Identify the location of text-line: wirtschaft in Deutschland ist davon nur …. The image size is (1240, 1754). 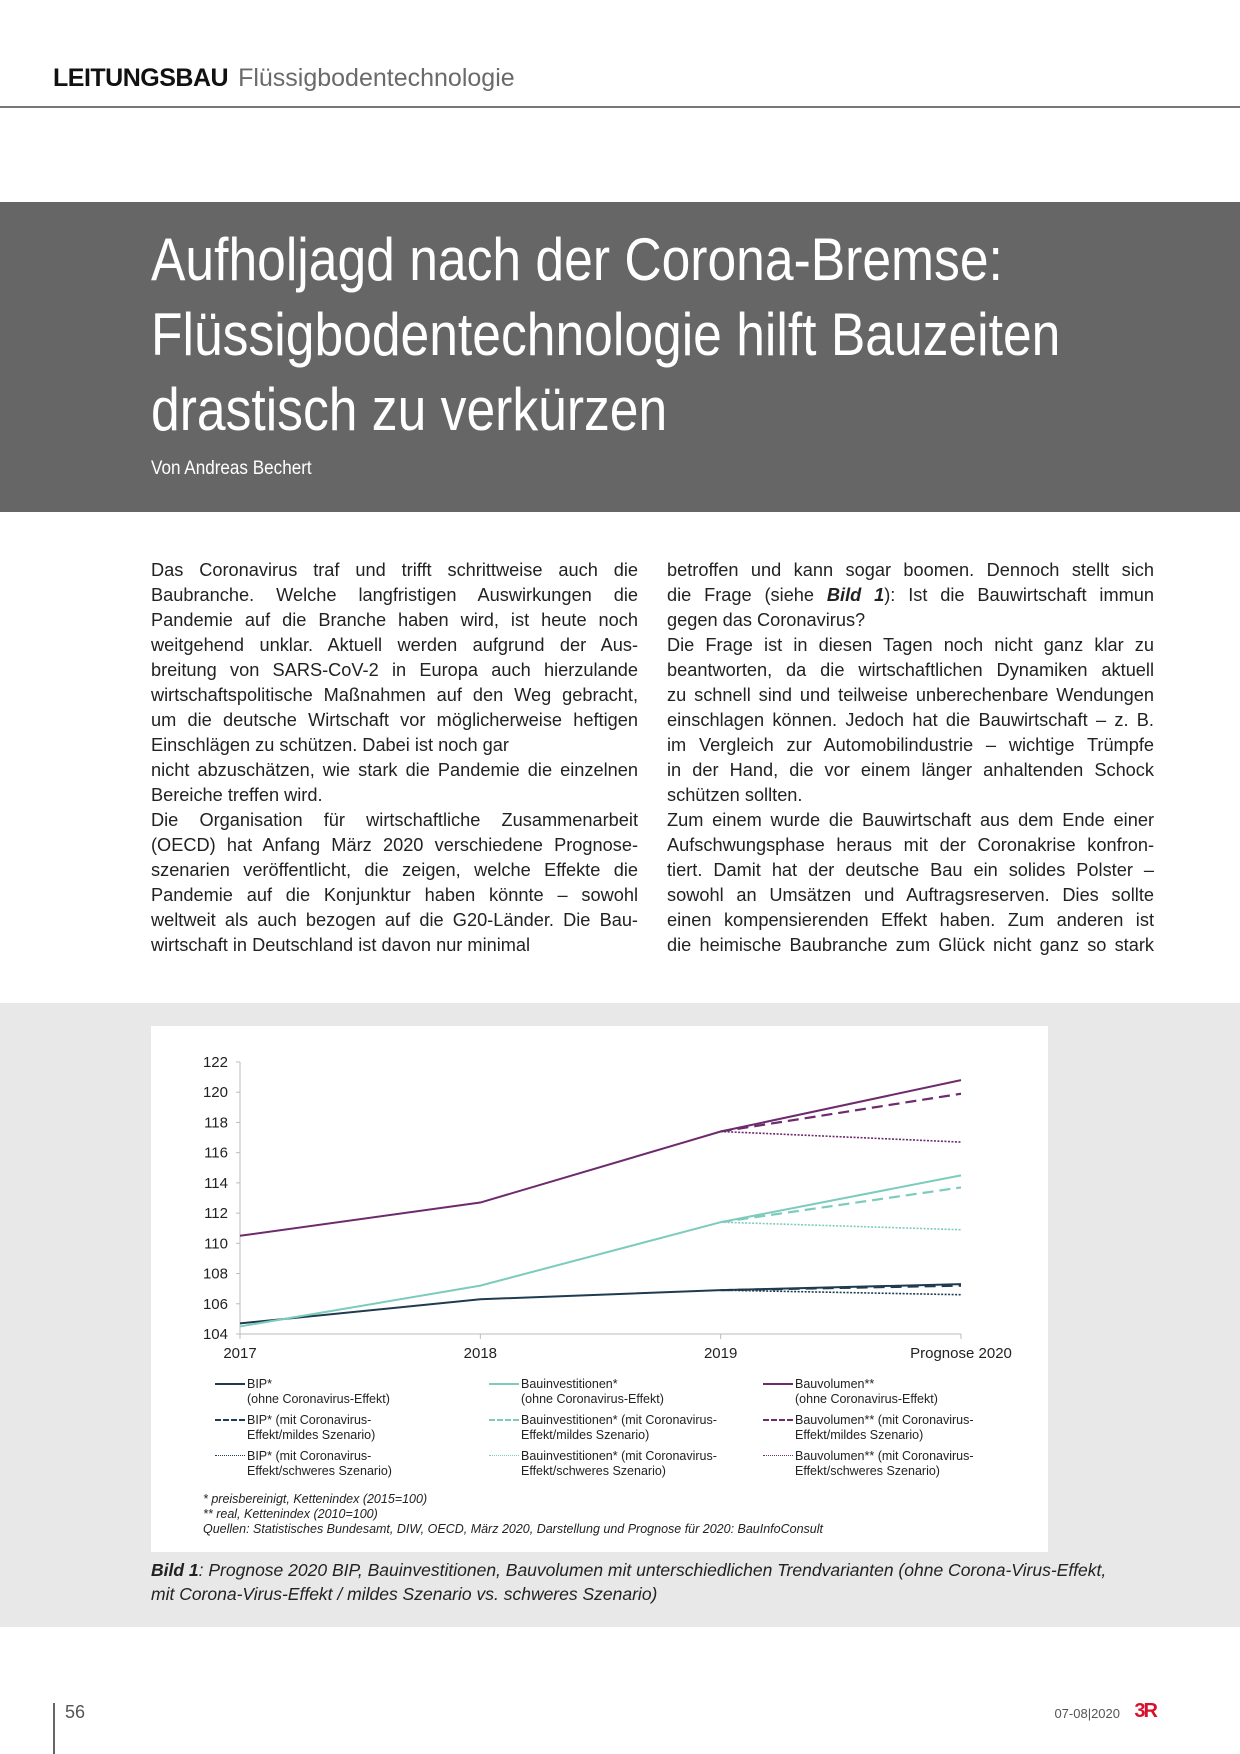
(341, 945).